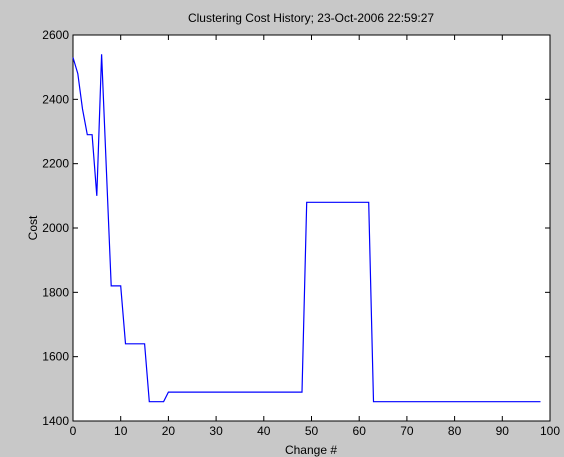  What do you see at coordinates (360, 431) in the screenshot?
I see `x-tick-label: 60` at bounding box center [360, 431].